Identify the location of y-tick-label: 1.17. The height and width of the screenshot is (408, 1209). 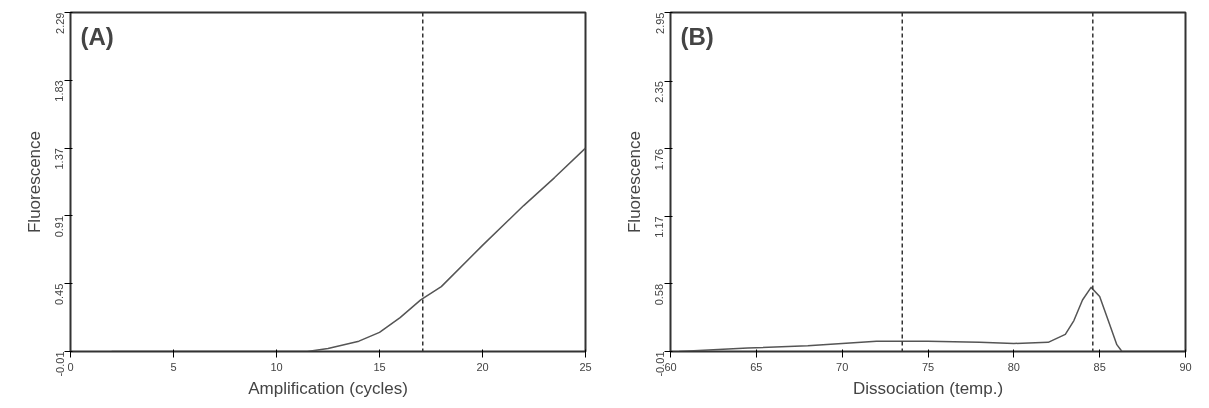
(659, 227).